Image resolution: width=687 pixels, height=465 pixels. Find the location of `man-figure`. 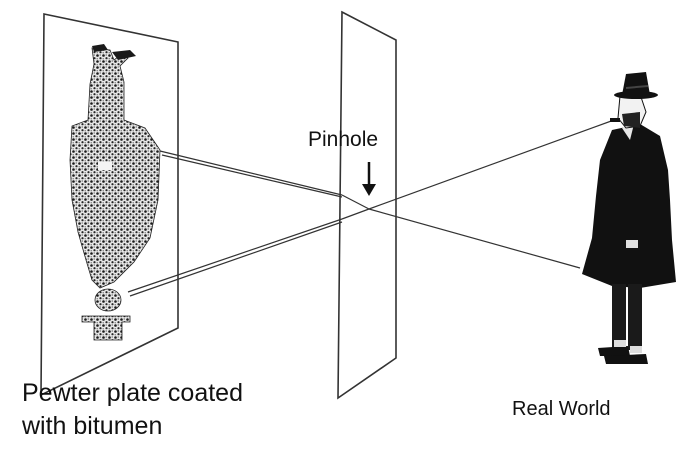

man-figure is located at coordinates (629, 228).